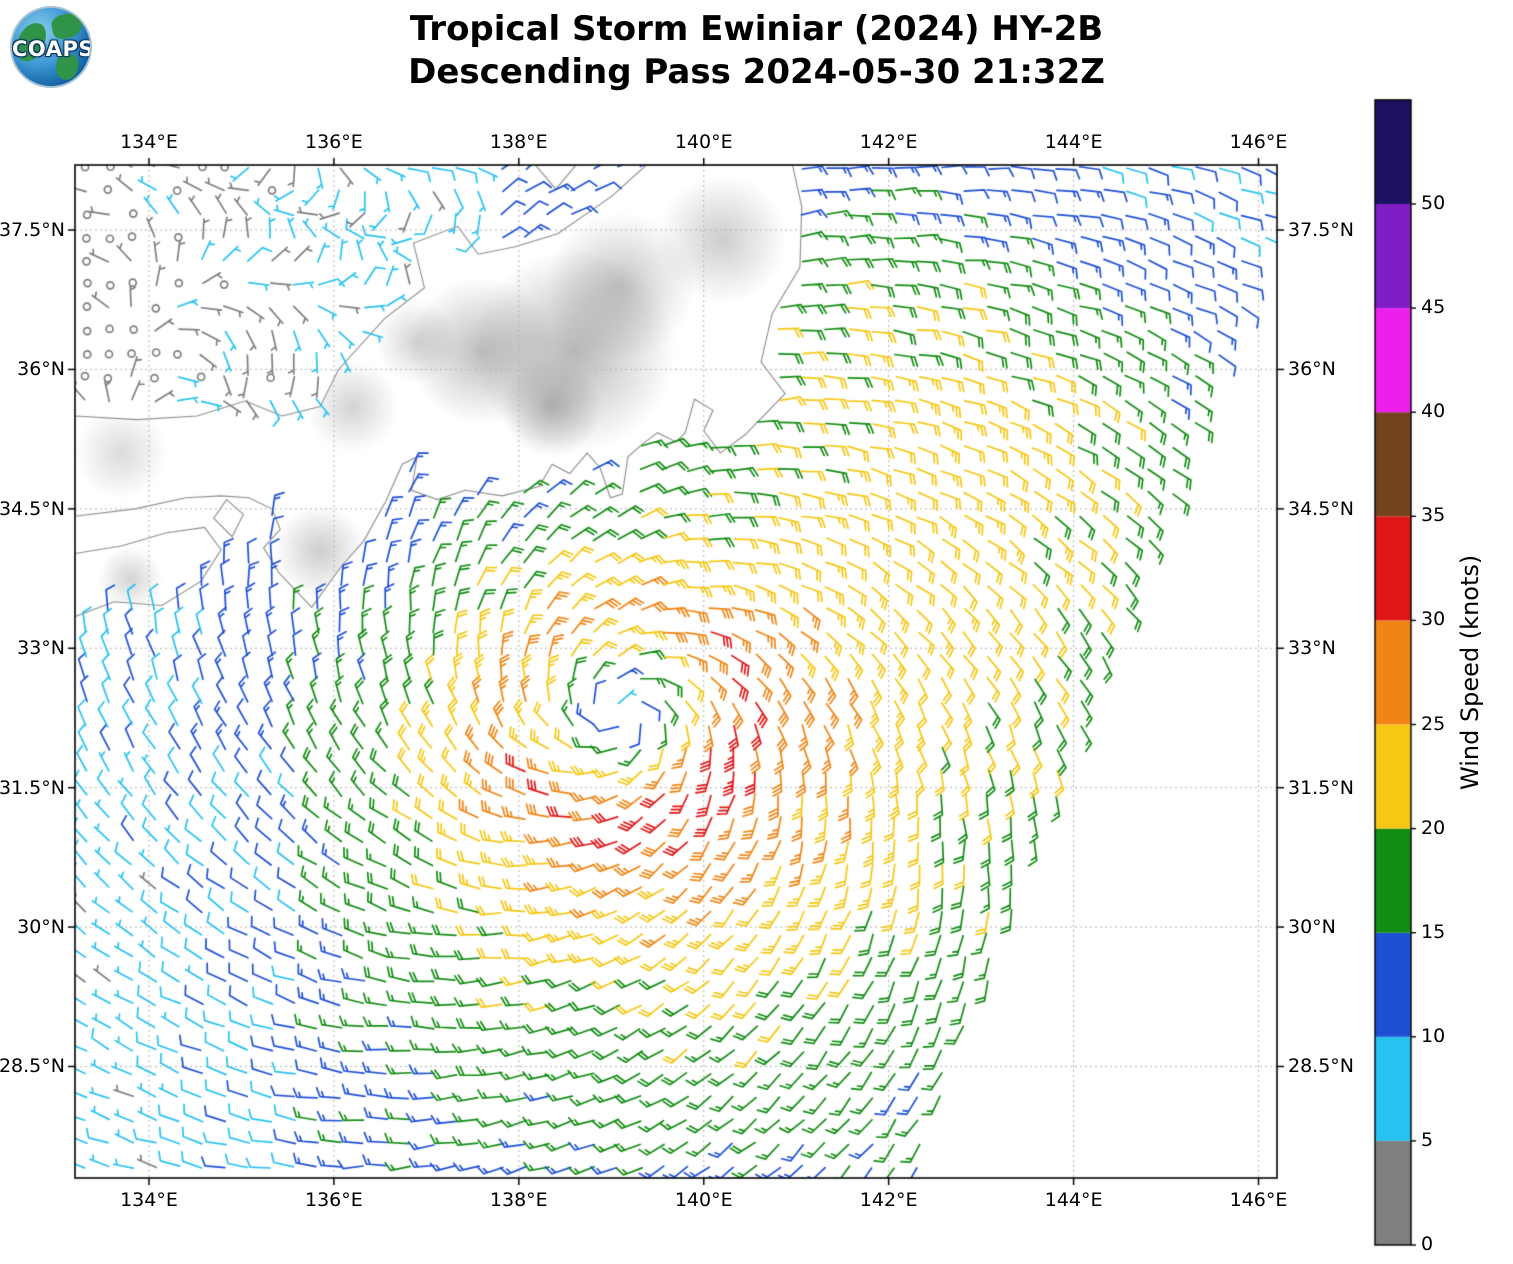 This screenshot has height=1264, width=1513. Describe the element at coordinates (518, 1200) in the screenshot. I see `xtick-label-bottom: 138°E` at that location.